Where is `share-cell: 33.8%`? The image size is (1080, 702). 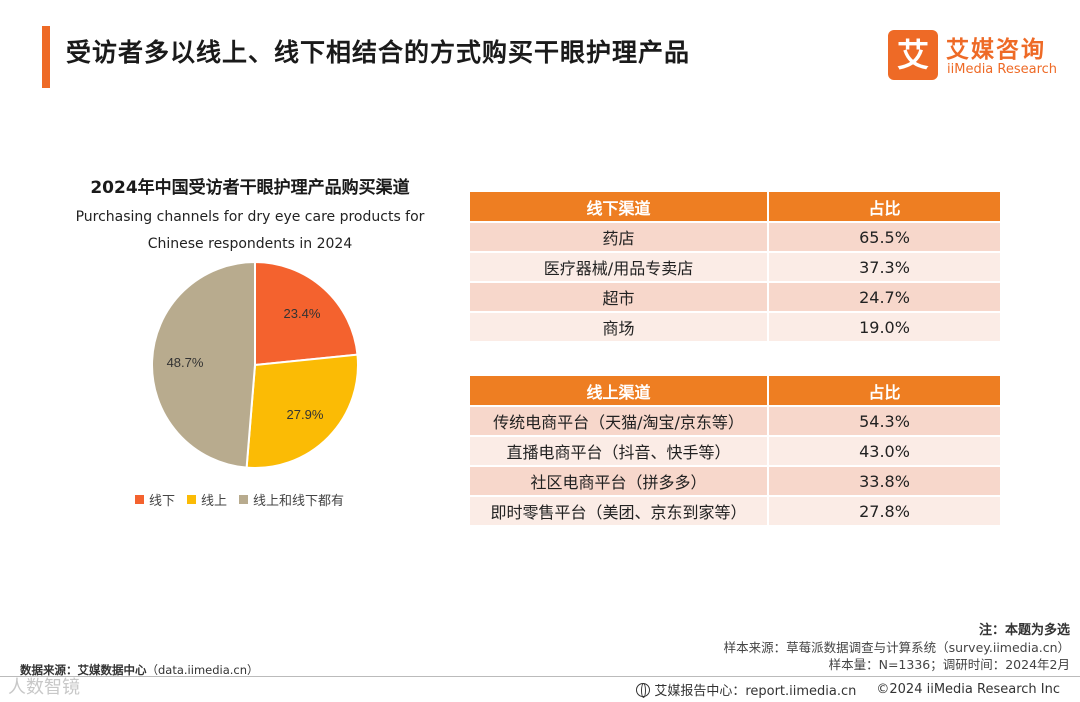 share-cell: 33.8% is located at coordinates (885, 481).